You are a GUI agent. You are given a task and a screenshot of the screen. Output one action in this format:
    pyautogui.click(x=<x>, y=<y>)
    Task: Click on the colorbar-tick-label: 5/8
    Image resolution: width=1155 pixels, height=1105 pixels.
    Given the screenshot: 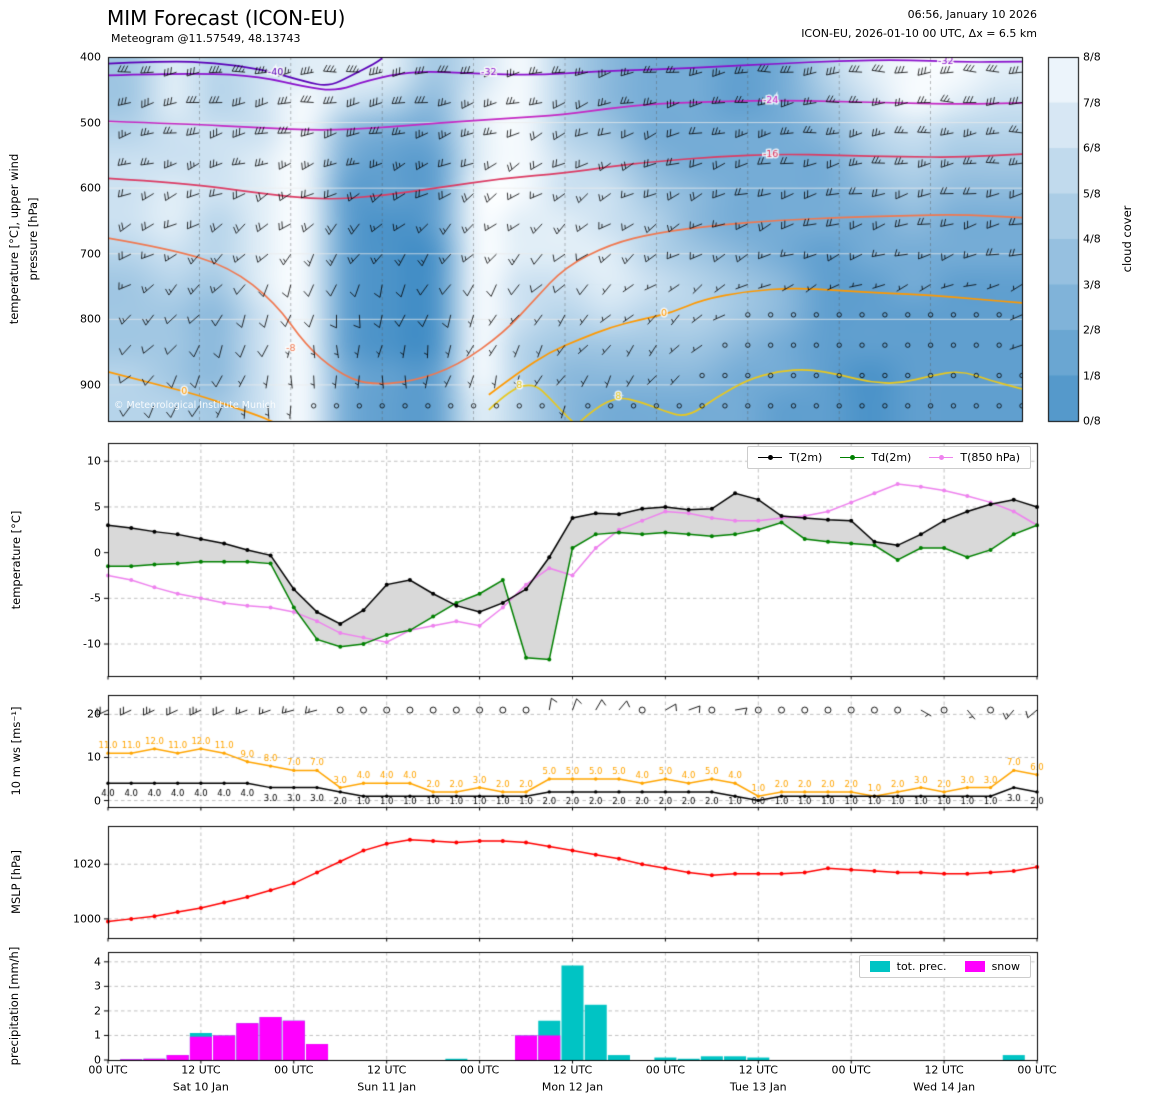 What is the action you would take?
    pyautogui.click(x=1092, y=193)
    